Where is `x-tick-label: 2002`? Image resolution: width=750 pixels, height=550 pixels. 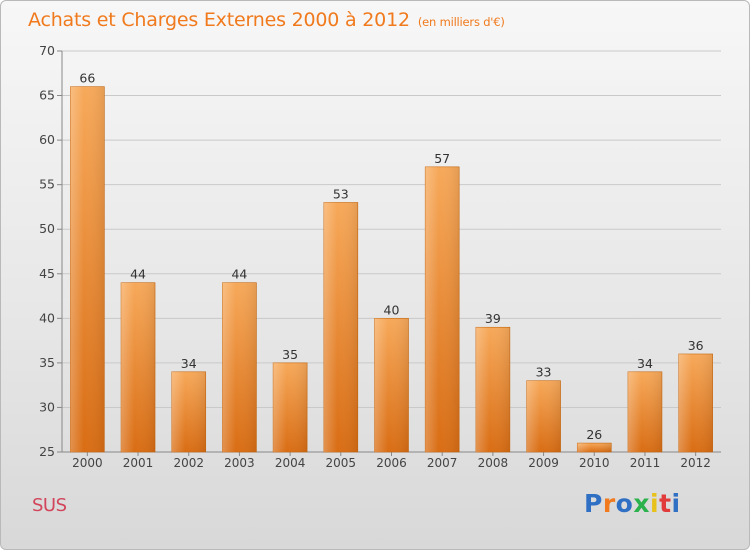
x-tick-label: 2002 is located at coordinates (188, 463).